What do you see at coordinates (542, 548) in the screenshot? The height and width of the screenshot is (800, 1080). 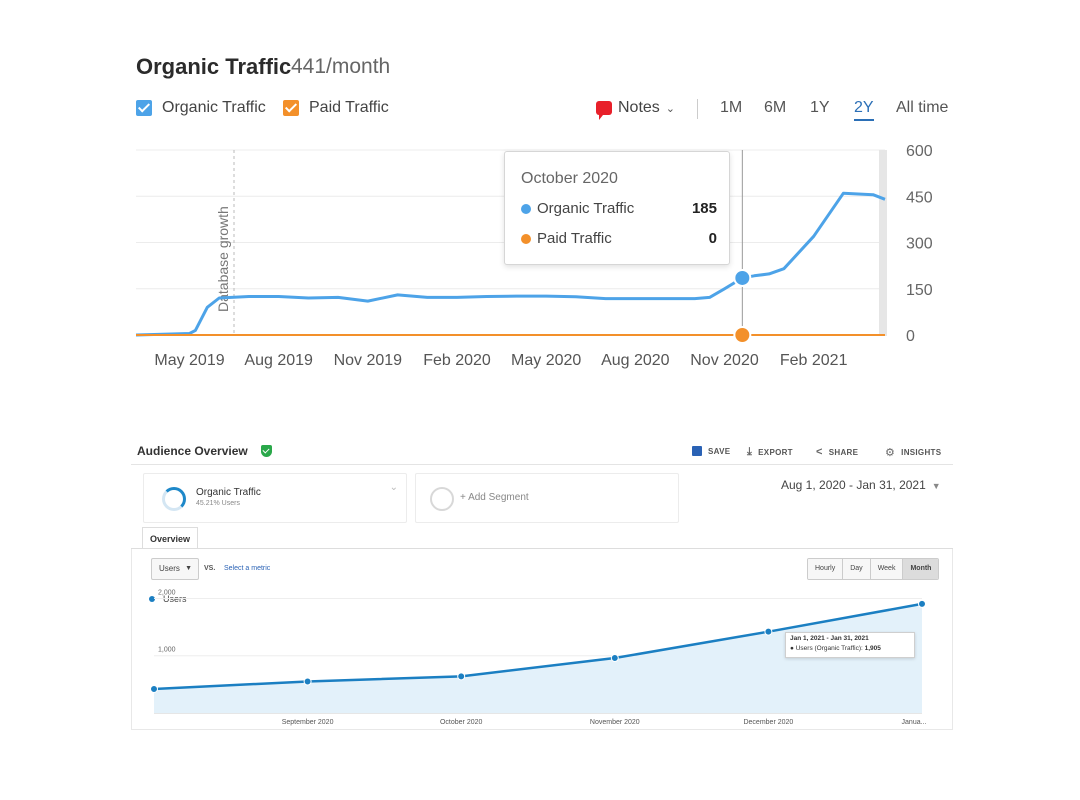 I see `tab-divider` at bounding box center [542, 548].